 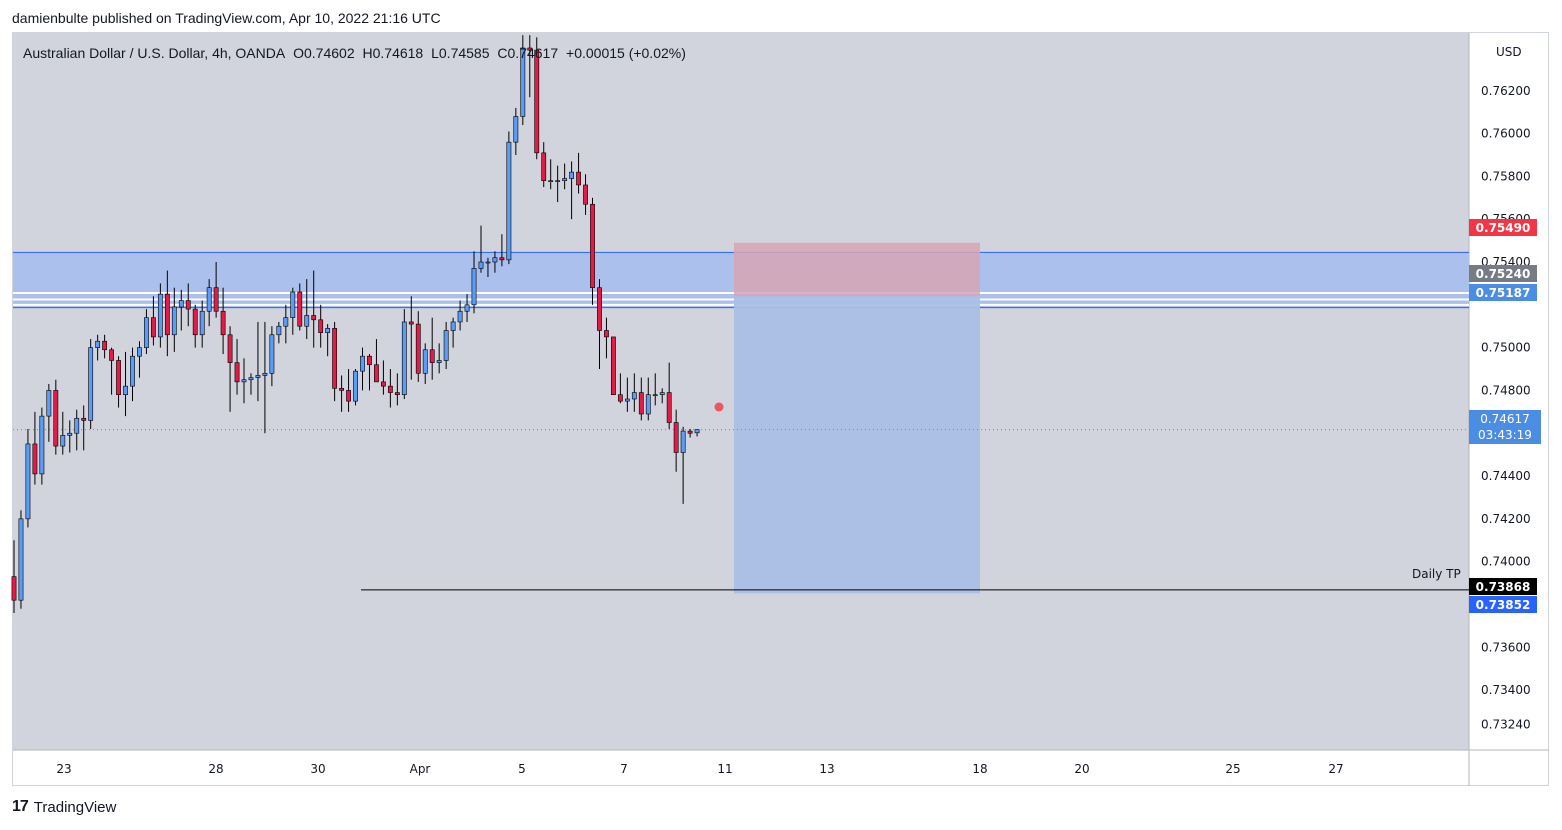 I want to click on footer-brand: TradingView, so click(x=75, y=807).